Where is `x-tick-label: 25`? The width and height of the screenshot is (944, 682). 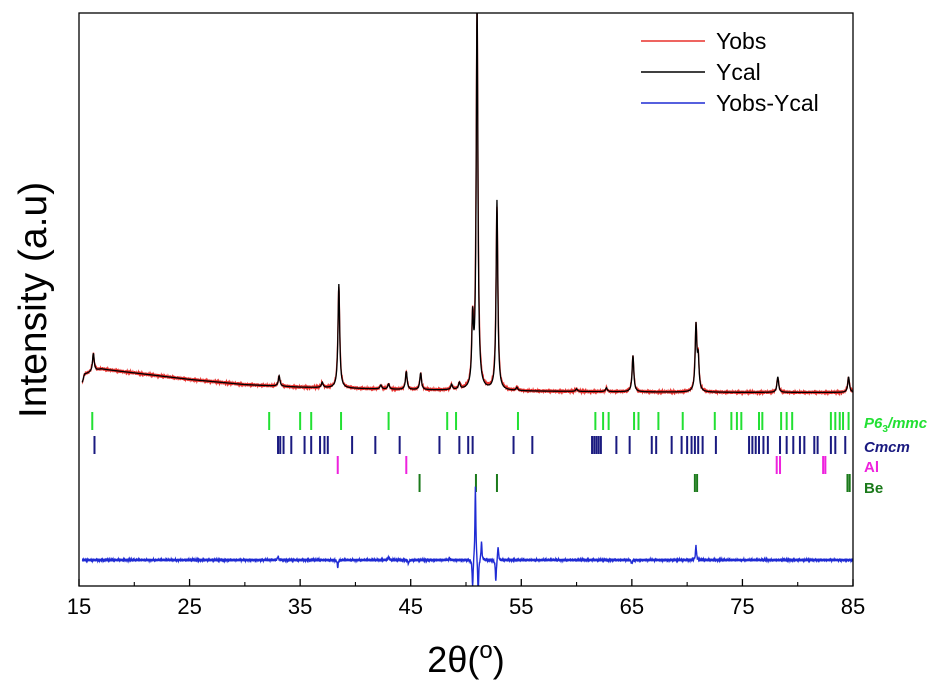 x-tick-label: 25 is located at coordinates (189, 606).